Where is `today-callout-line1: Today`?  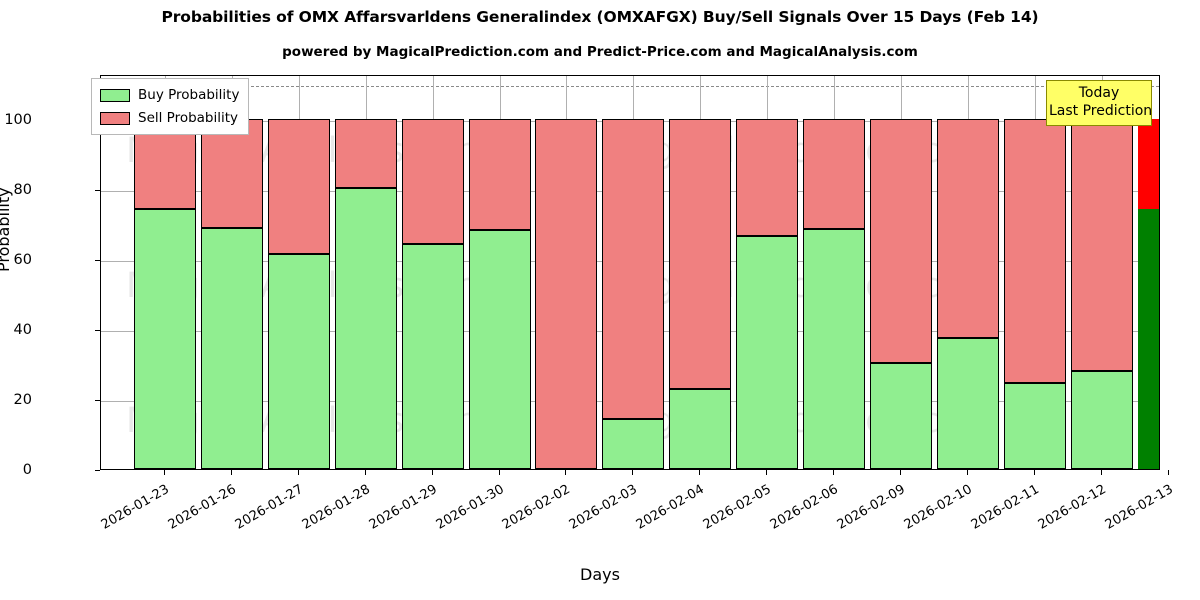
today-callout-line1: Today is located at coordinates (1099, 93).